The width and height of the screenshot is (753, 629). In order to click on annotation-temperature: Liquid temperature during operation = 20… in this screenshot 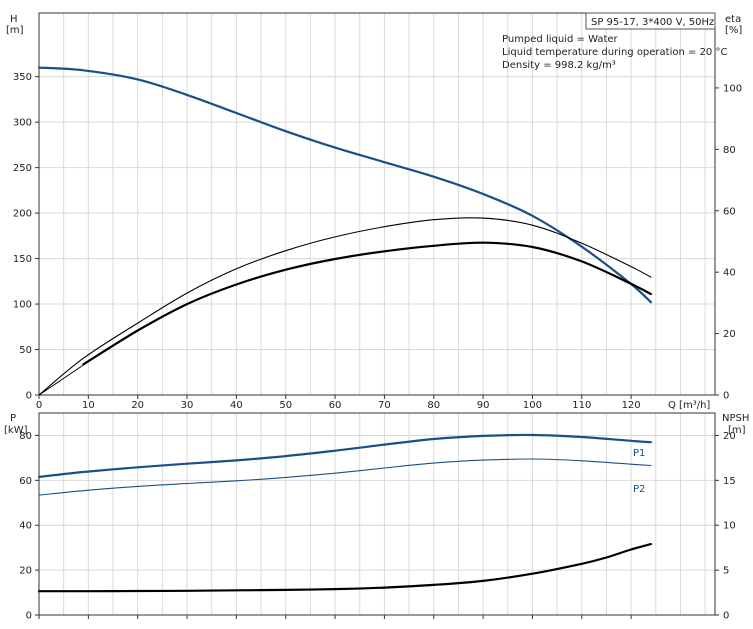, I will do `click(614, 52)`.